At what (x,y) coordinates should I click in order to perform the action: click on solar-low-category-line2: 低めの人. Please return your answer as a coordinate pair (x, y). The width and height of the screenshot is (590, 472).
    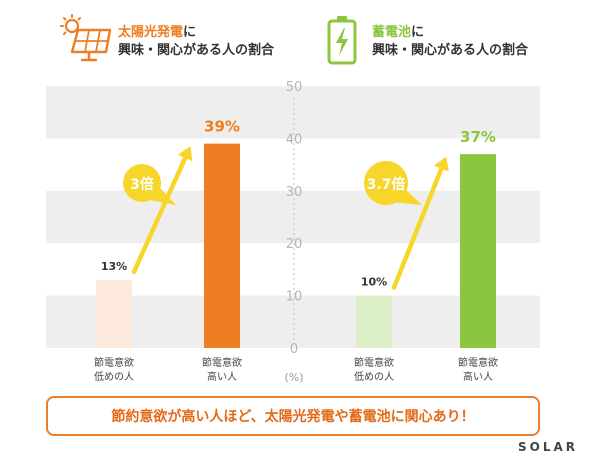
    Looking at the image, I should click on (114, 377).